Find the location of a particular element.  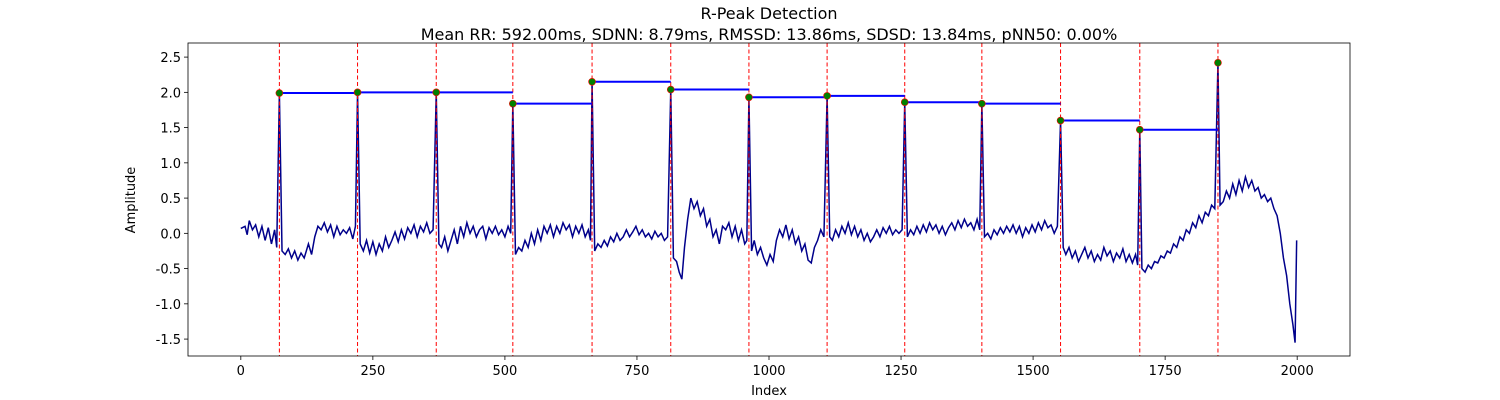

y-tick-label: 1.0 is located at coordinates (170, 164).